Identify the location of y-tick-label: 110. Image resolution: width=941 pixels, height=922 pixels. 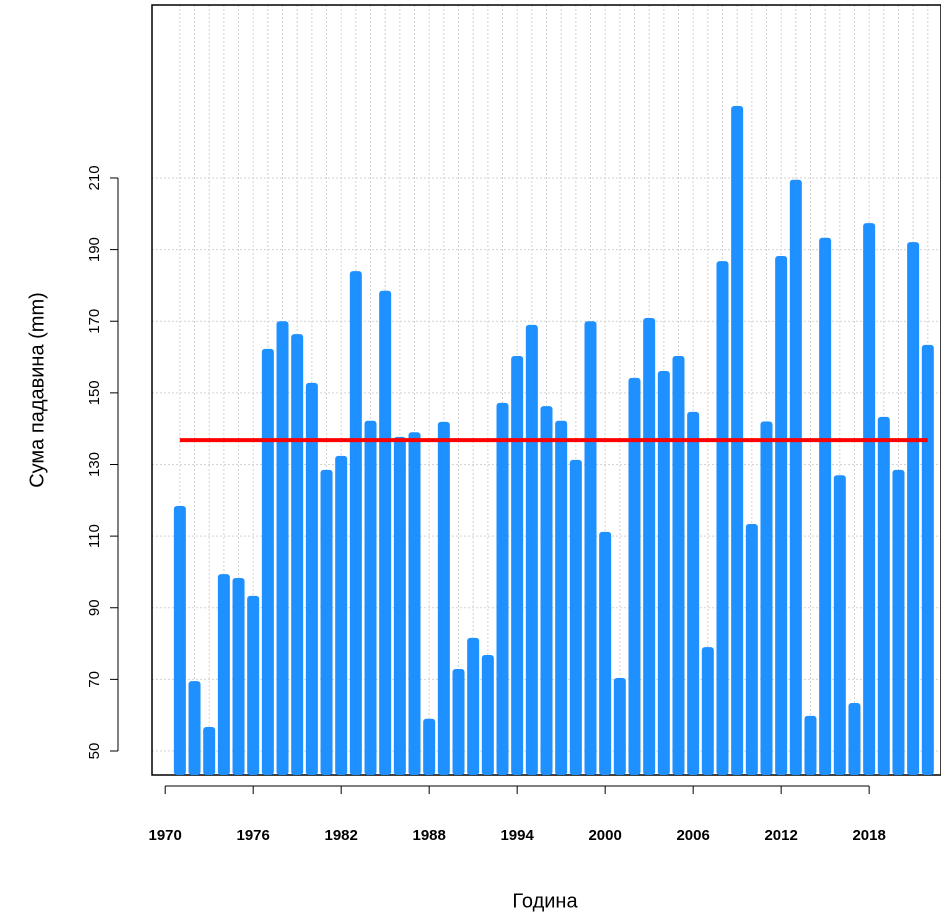
(94, 536).